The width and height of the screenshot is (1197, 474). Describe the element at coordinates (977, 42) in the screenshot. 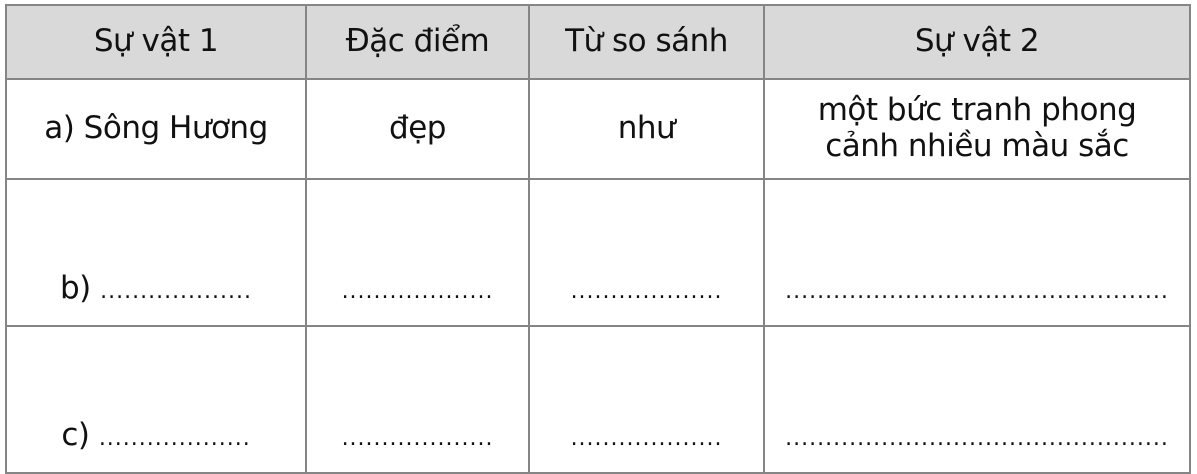

I see `header-su-vat-2: Sự vật 2` at that location.